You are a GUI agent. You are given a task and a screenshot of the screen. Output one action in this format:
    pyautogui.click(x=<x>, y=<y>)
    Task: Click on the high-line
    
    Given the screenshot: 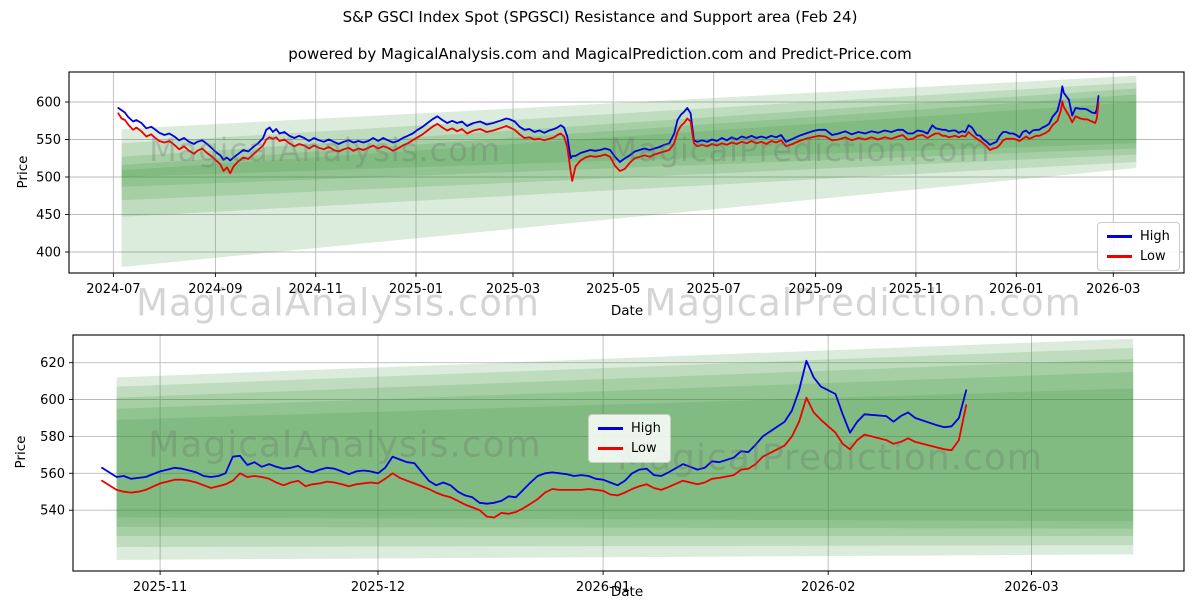 What is the action you would take?
    pyautogui.click(x=608, y=124)
    